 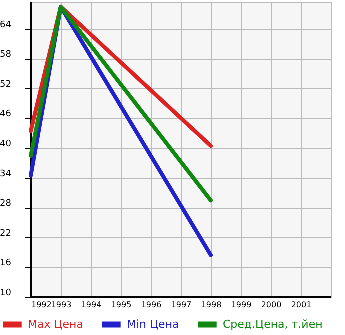 I want to click on x-tick-label: 1998, so click(x=211, y=305).